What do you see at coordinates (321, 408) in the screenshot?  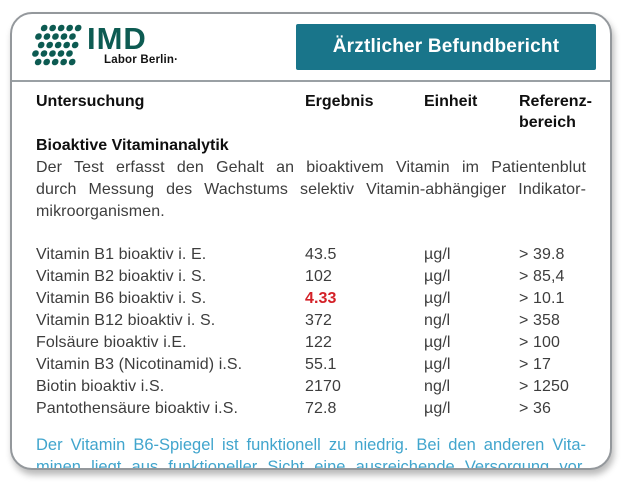 I see `result-value: 72.8` at bounding box center [321, 408].